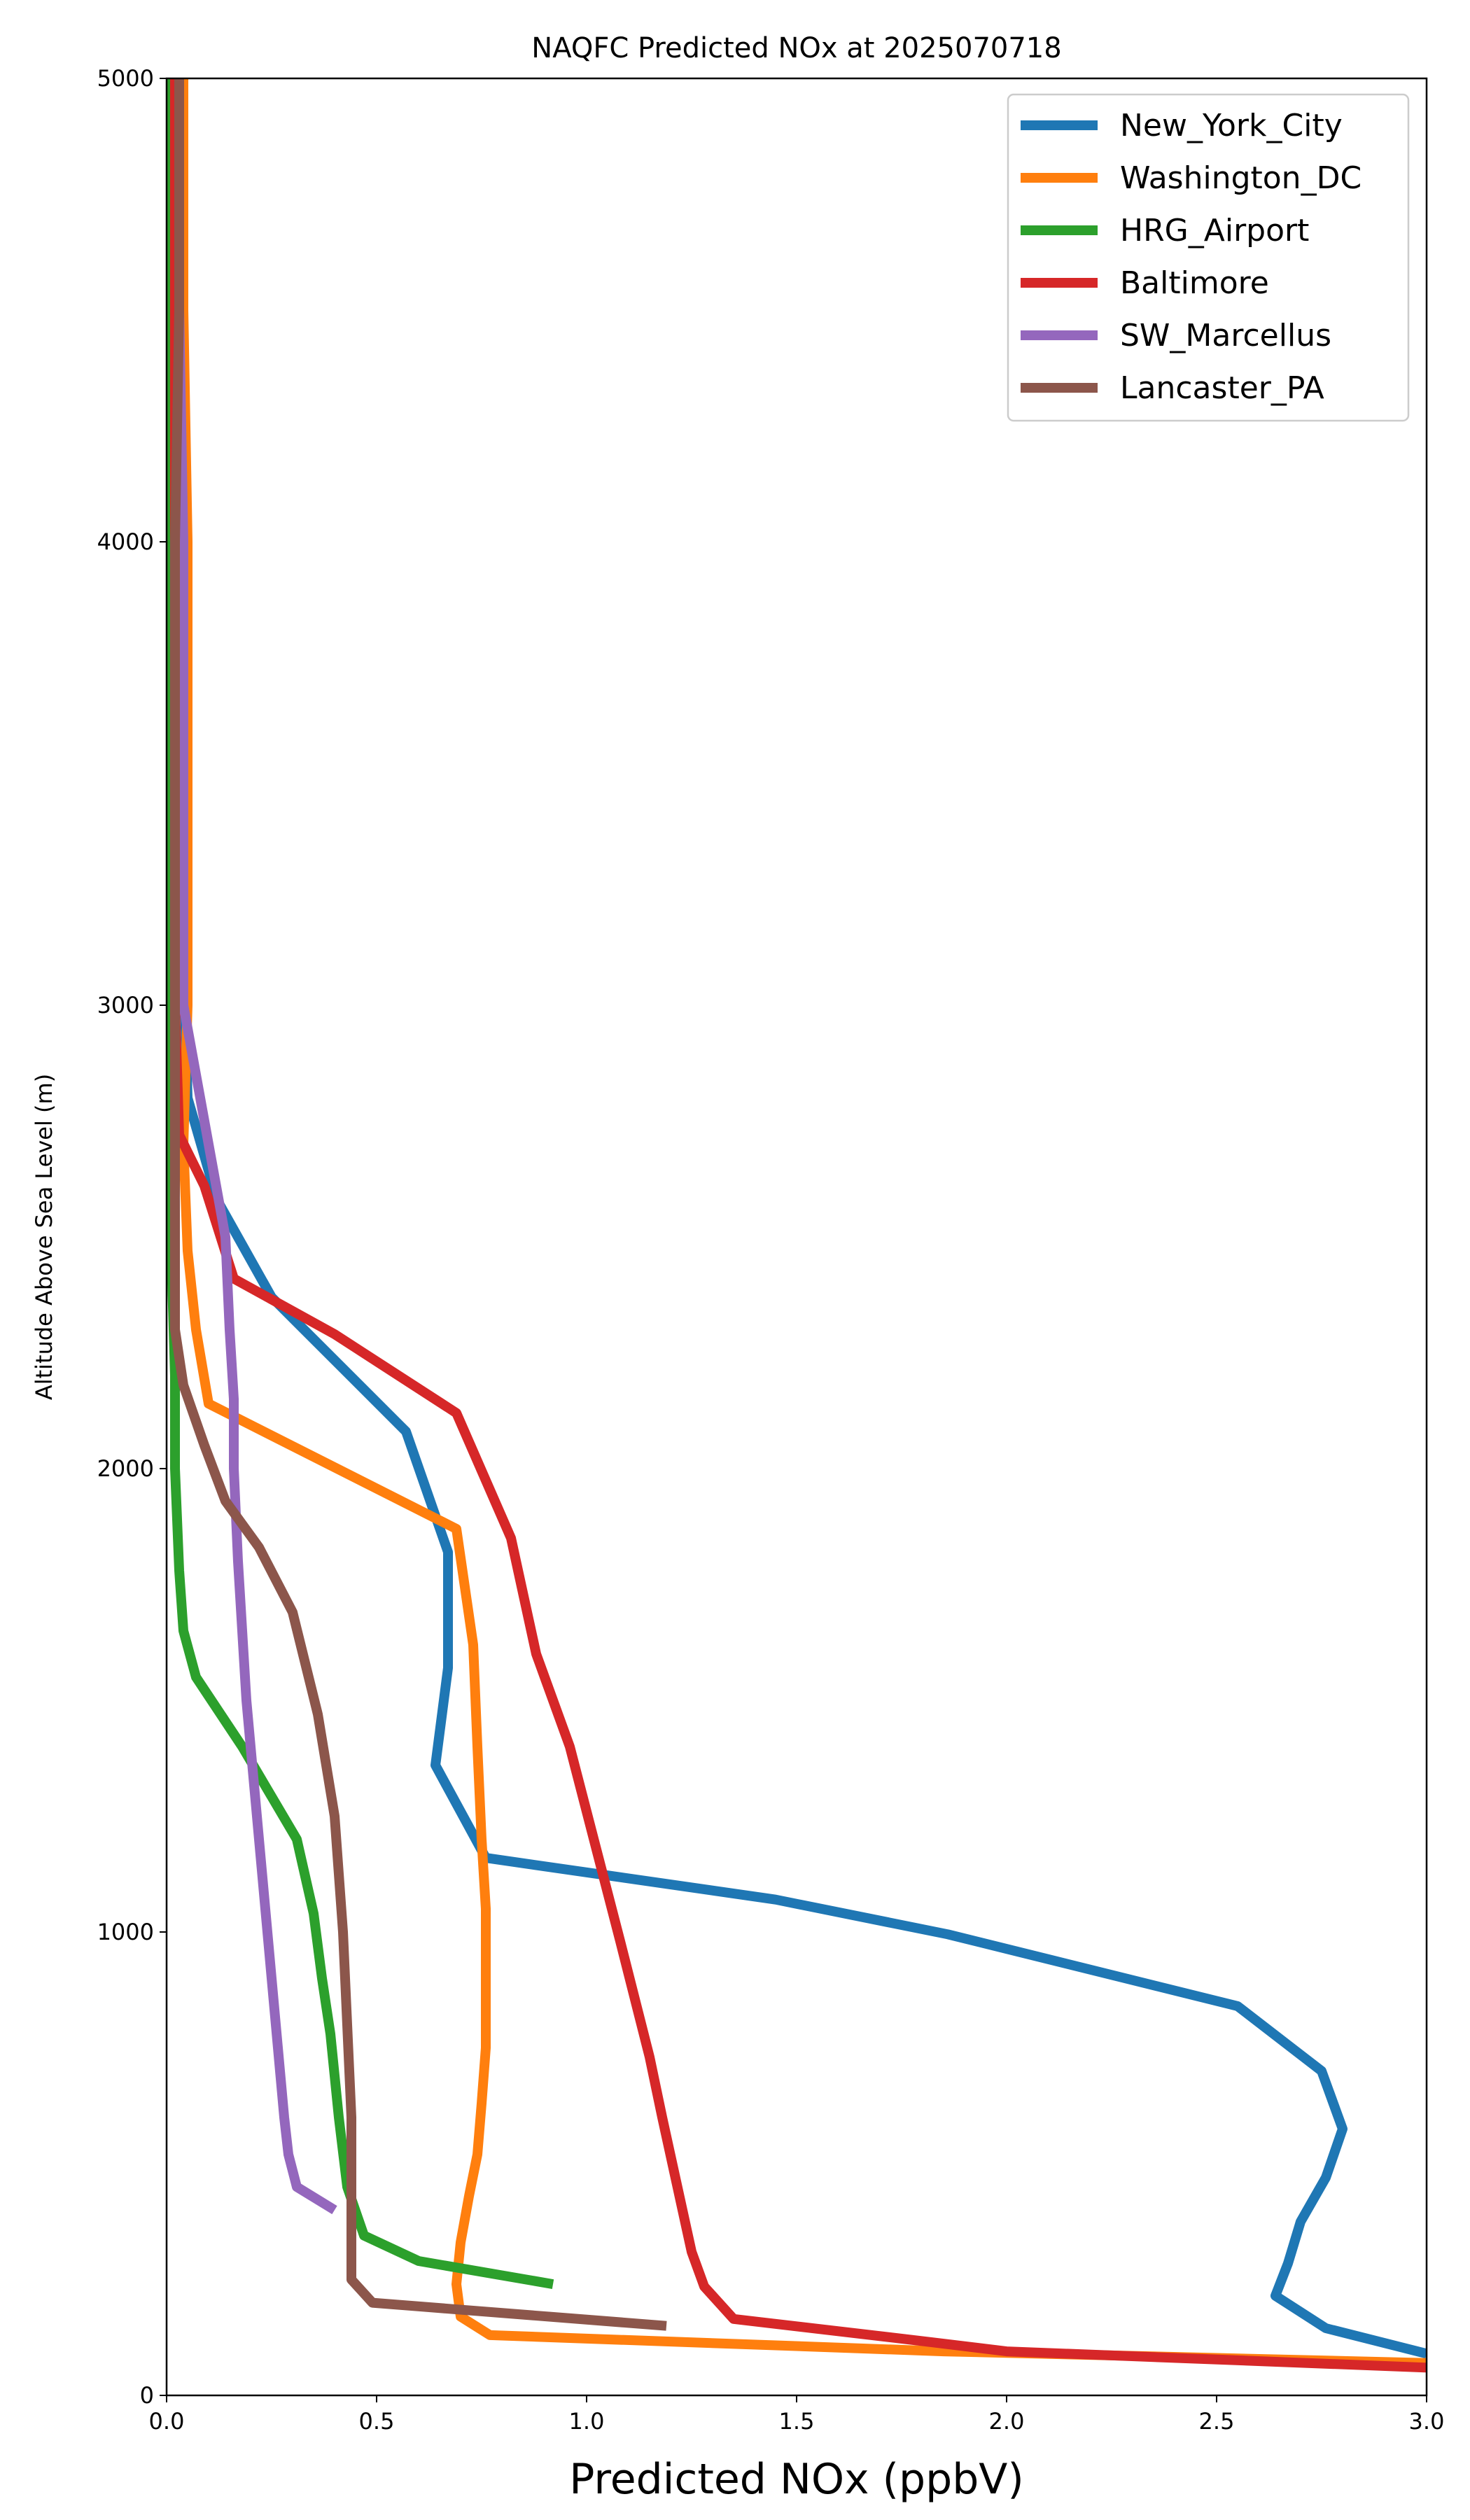  What do you see at coordinates (797, 2421) in the screenshot?
I see `x-tick-label: 1.5` at bounding box center [797, 2421].